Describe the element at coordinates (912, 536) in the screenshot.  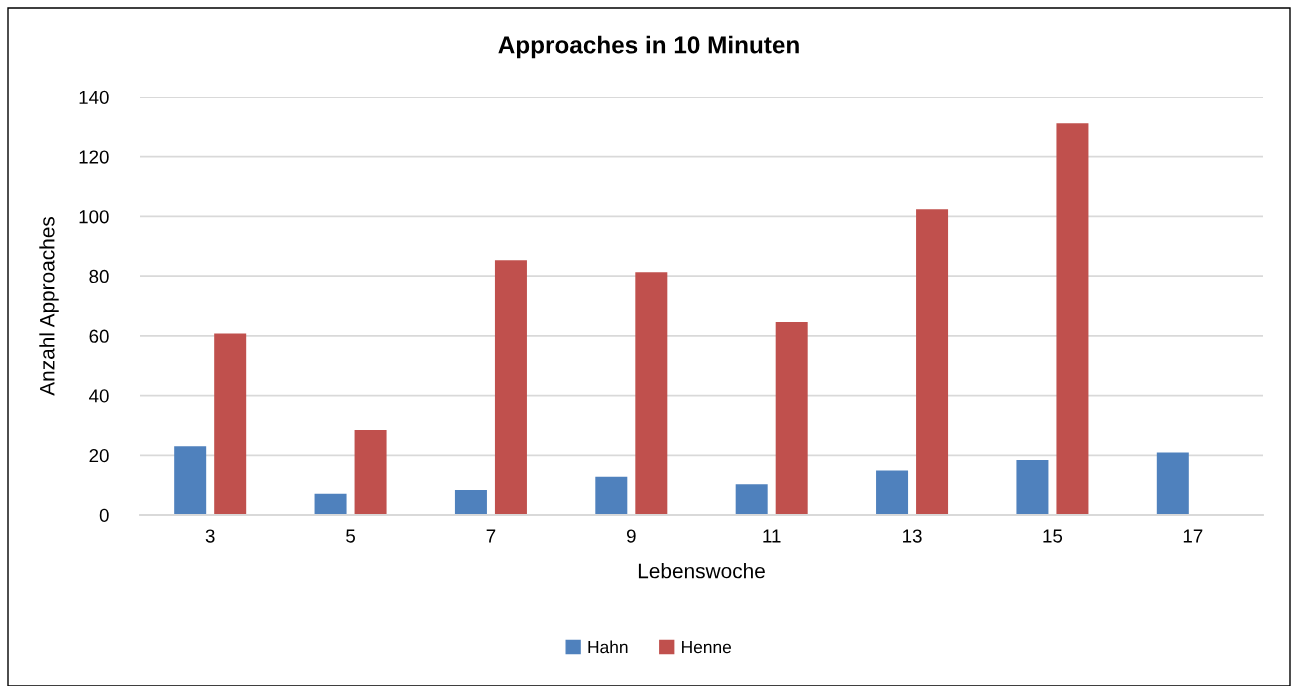
I see `x-tick-label: 13` at that location.